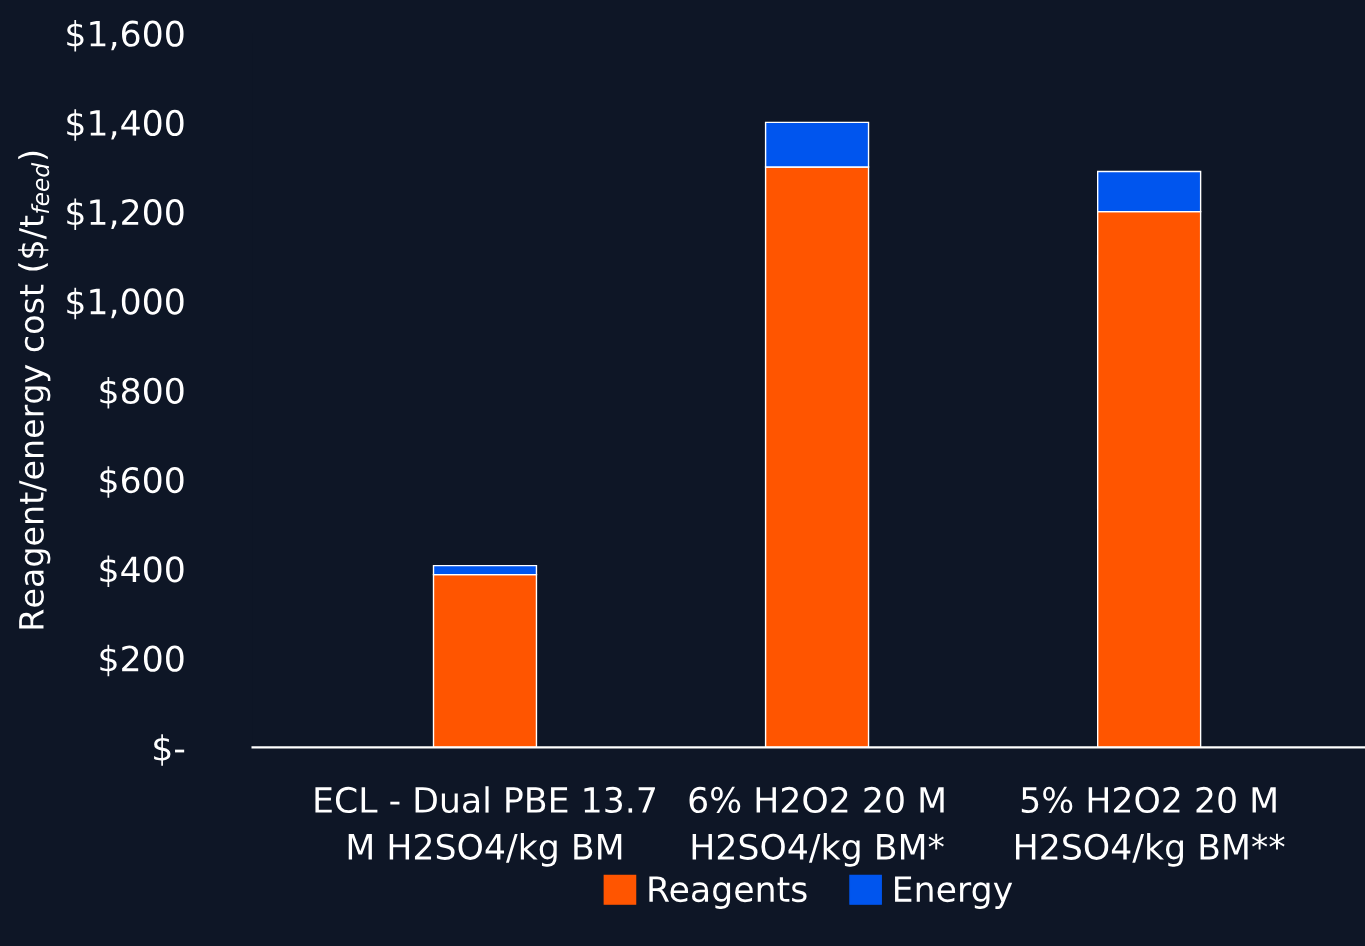  I want to click on y-axis-title: Reagent/energy cost ($/t$_{feed}$), so click(34, 390).